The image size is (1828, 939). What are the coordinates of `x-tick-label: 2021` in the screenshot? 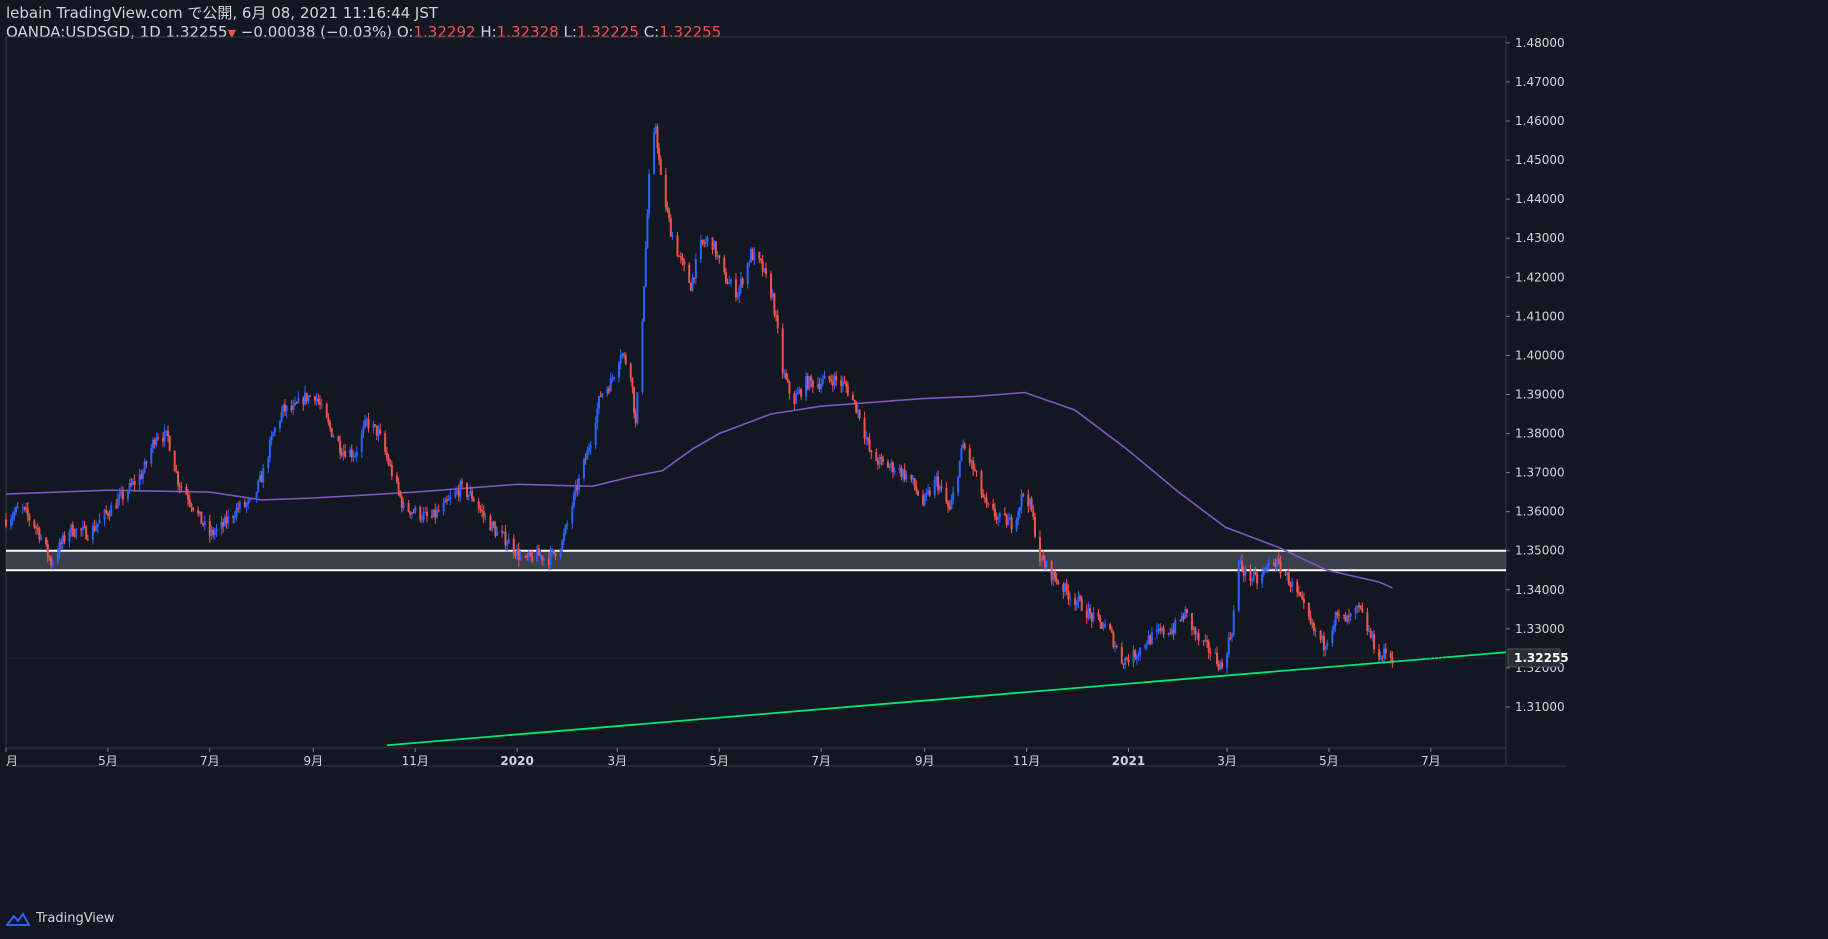 It's located at (1128, 761).